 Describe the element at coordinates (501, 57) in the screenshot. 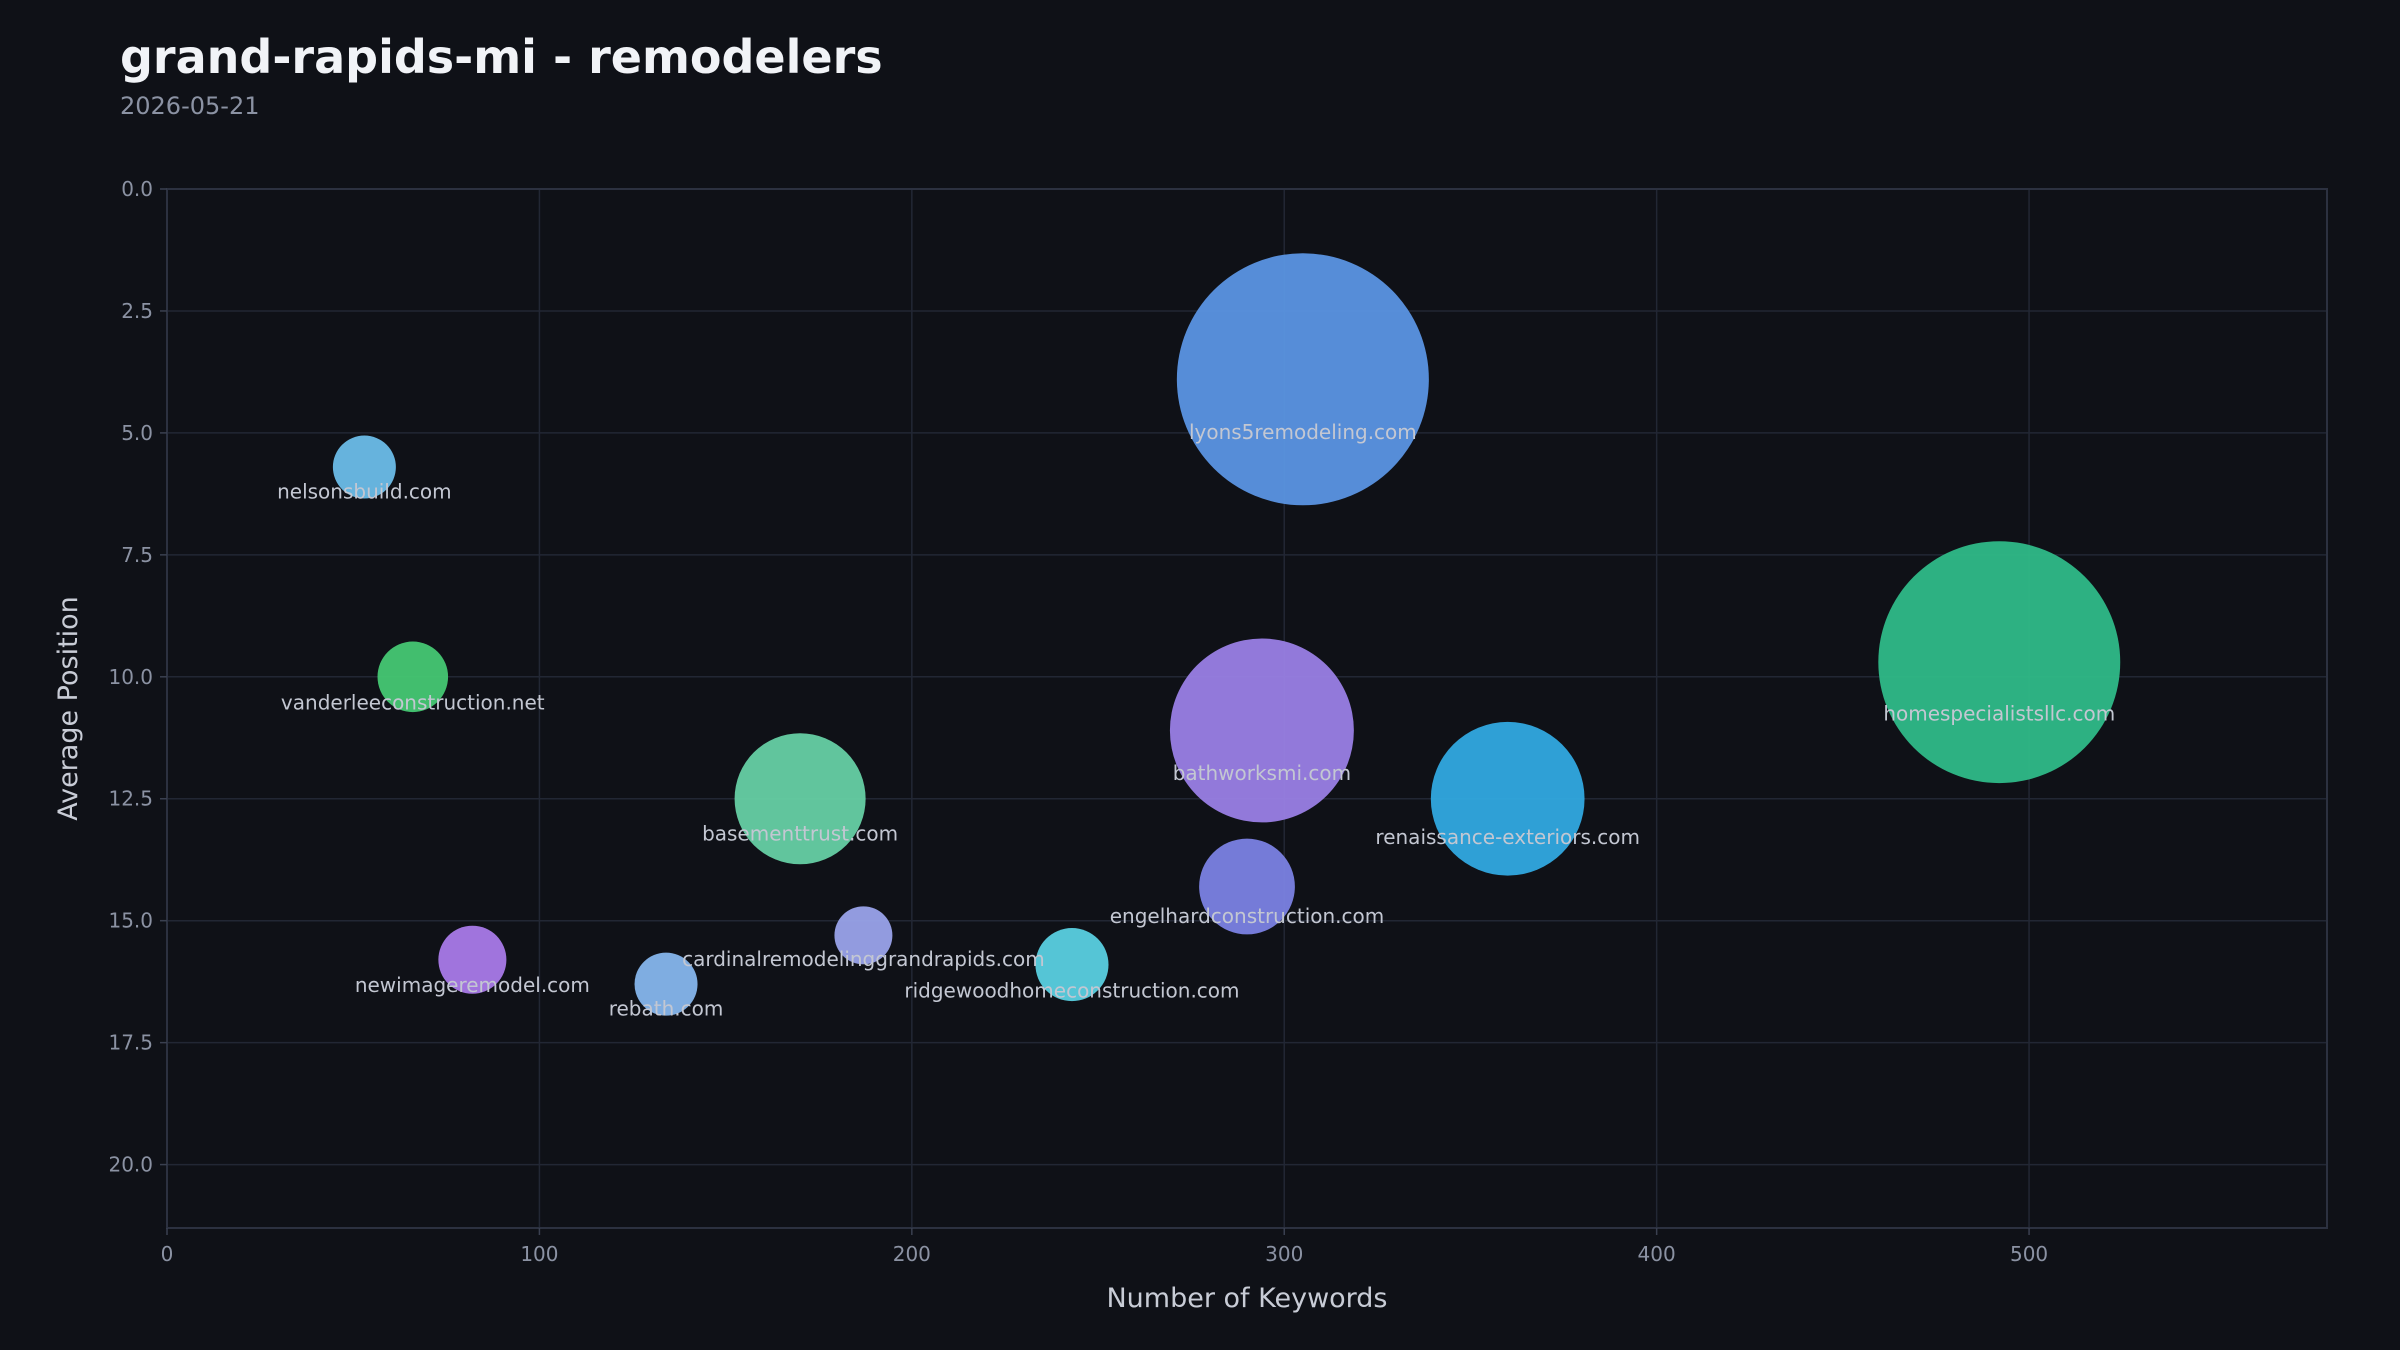

I see `page-title: grand-rapids-mi - remodelers` at that location.